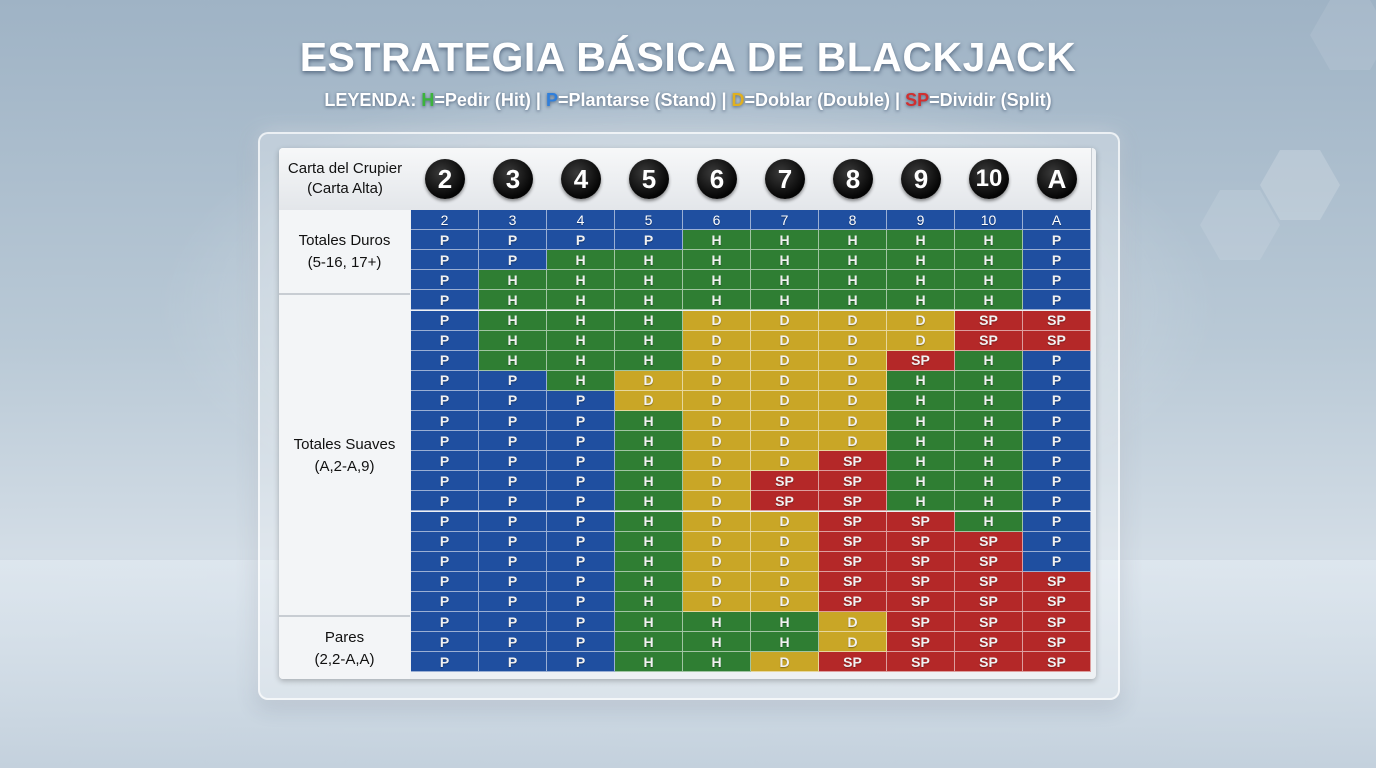 The height and width of the screenshot is (768, 1376). I want to click on grid-header-cell: 3, so click(513, 220).